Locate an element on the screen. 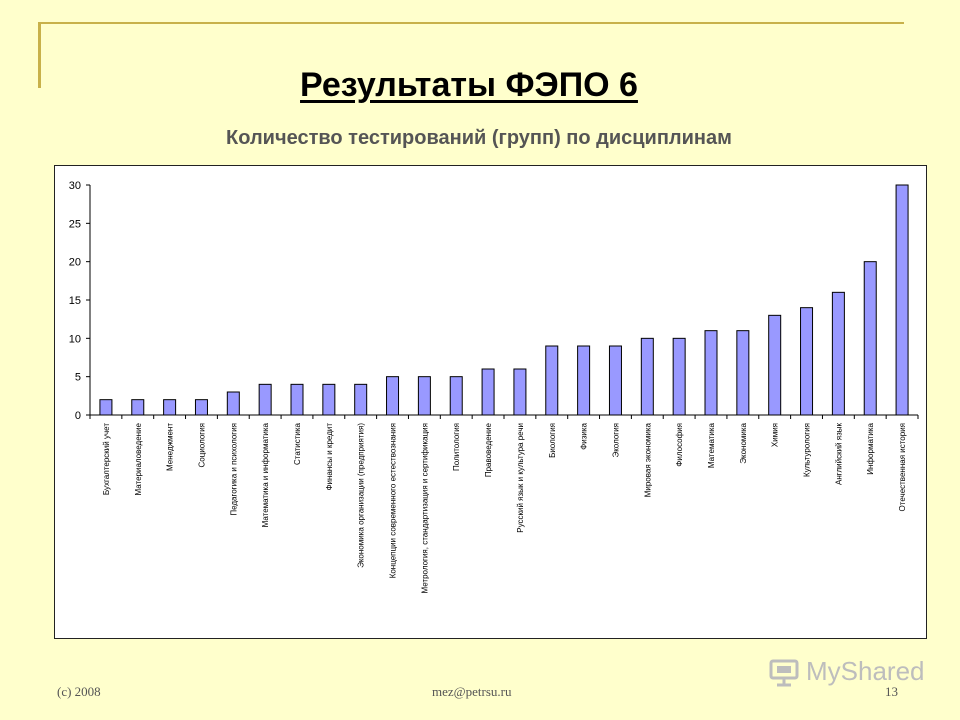 Image resolution: width=960 pixels, height=720 pixels. y-tick-label: 10 is located at coordinates (75, 339).